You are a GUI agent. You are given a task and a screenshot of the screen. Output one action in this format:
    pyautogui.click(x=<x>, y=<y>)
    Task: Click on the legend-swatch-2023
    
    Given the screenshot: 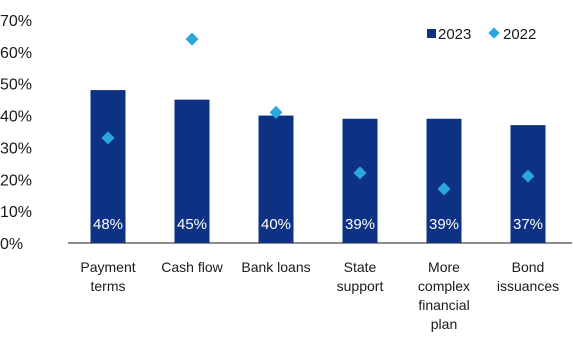 What is the action you would take?
    pyautogui.click(x=431, y=33)
    